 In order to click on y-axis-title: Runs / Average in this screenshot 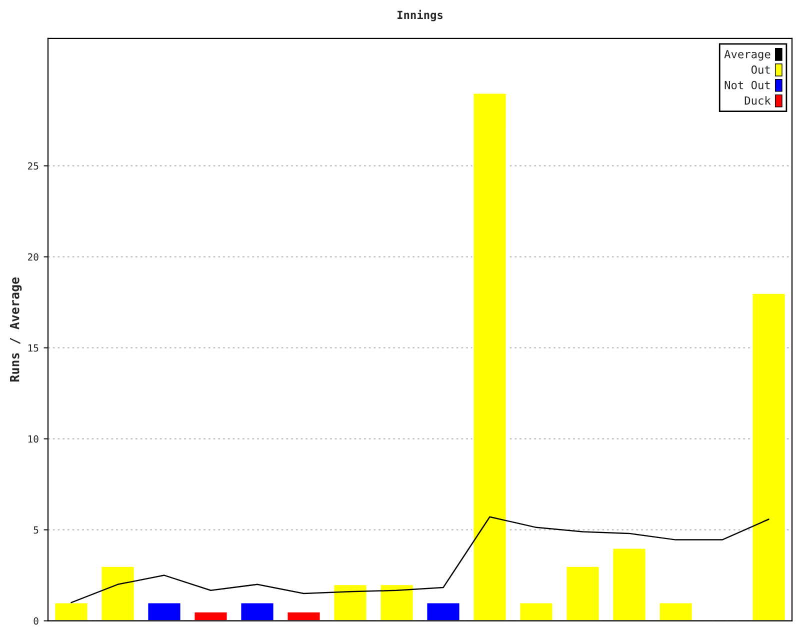, I will do `click(16, 329)`.